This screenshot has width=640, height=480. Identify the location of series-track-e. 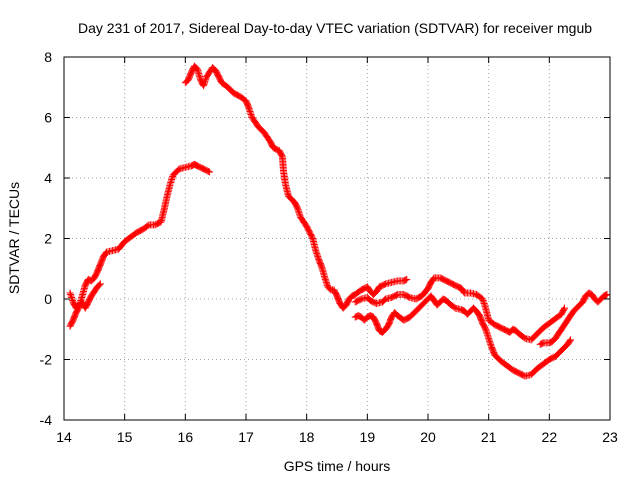
(459, 309).